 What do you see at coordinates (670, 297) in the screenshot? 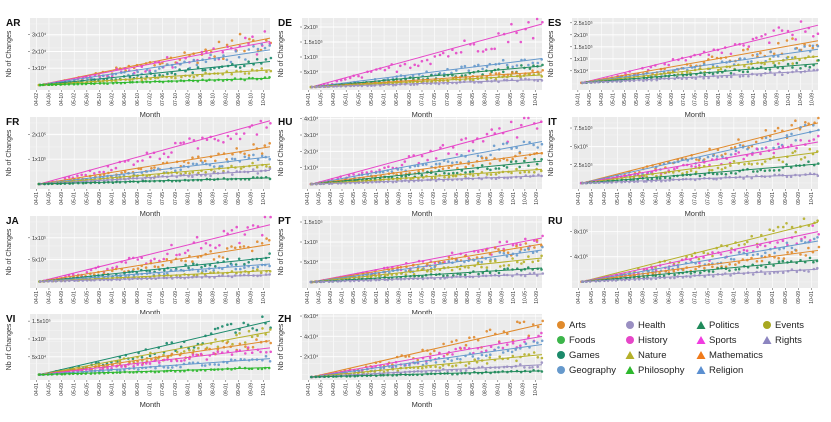
I see `x-tick-label: 06-05` at bounding box center [670, 297].